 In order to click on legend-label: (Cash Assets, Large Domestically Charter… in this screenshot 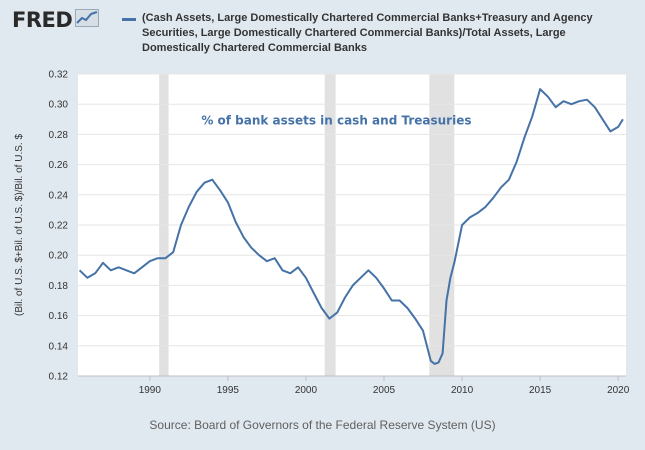, I will do `click(367, 33)`.